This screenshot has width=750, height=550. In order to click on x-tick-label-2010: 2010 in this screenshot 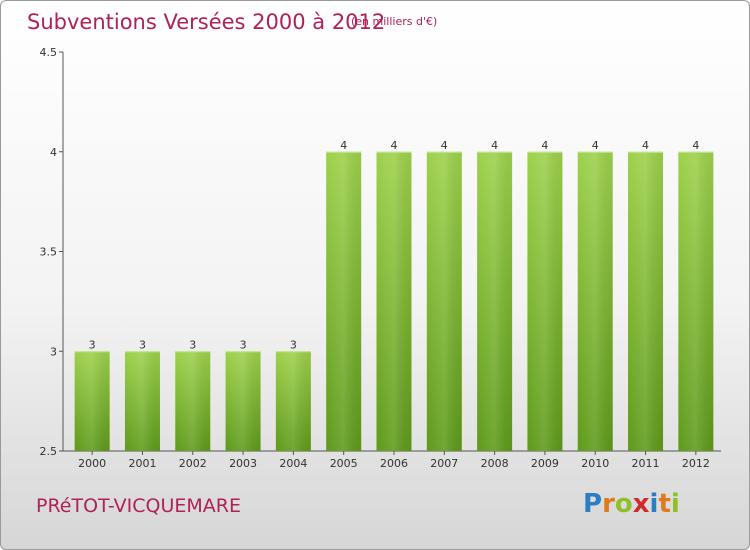, I will do `click(595, 463)`.